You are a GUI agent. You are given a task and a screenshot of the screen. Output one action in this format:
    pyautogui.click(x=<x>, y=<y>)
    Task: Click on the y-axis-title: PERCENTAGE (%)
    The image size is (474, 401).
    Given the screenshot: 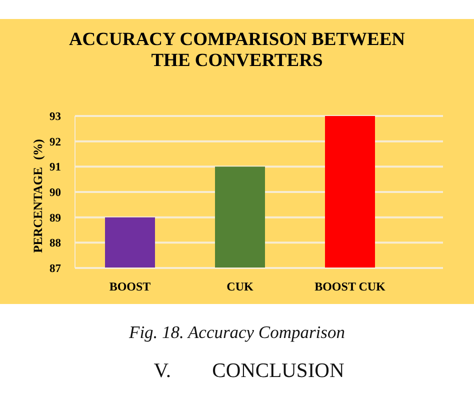 What is the action you would take?
    pyautogui.click(x=38, y=196)
    